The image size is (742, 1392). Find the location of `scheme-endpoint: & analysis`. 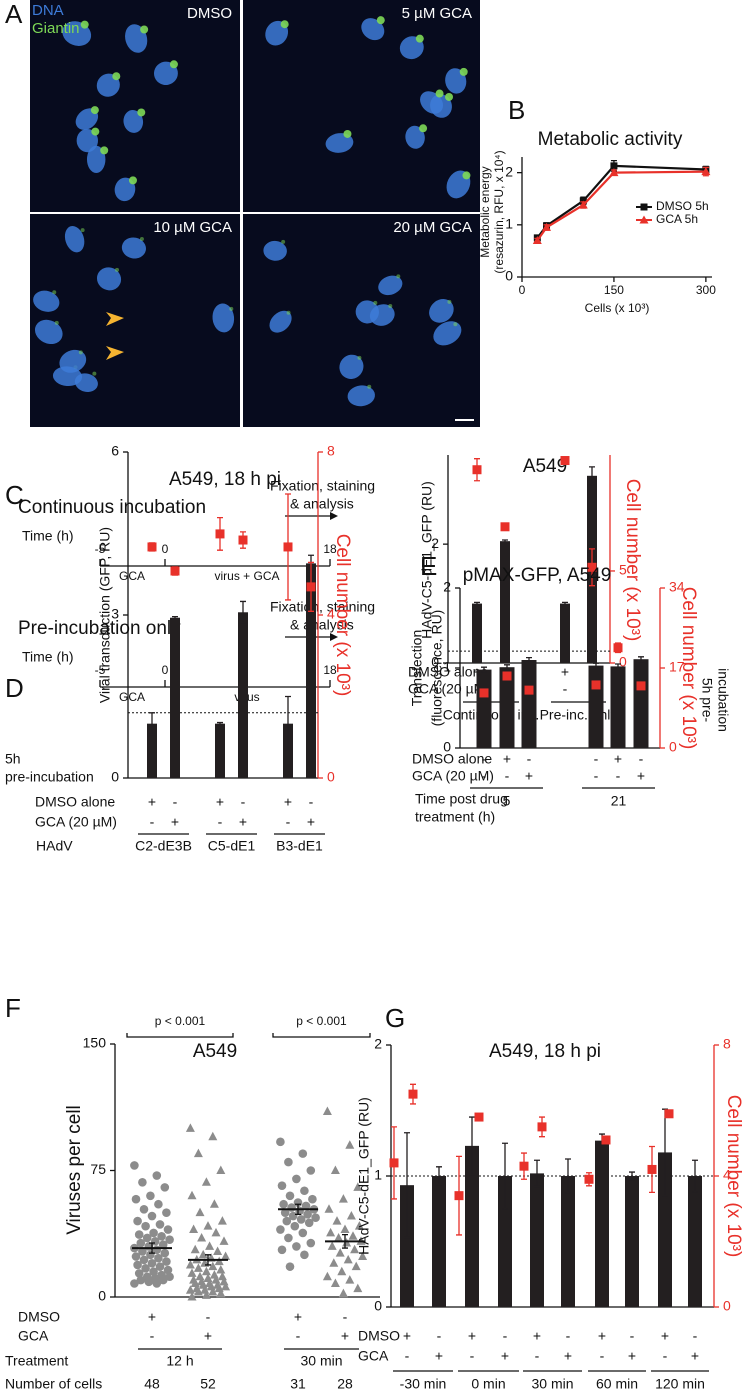

scheme-endpoint: & analysis is located at coordinates (322, 504).